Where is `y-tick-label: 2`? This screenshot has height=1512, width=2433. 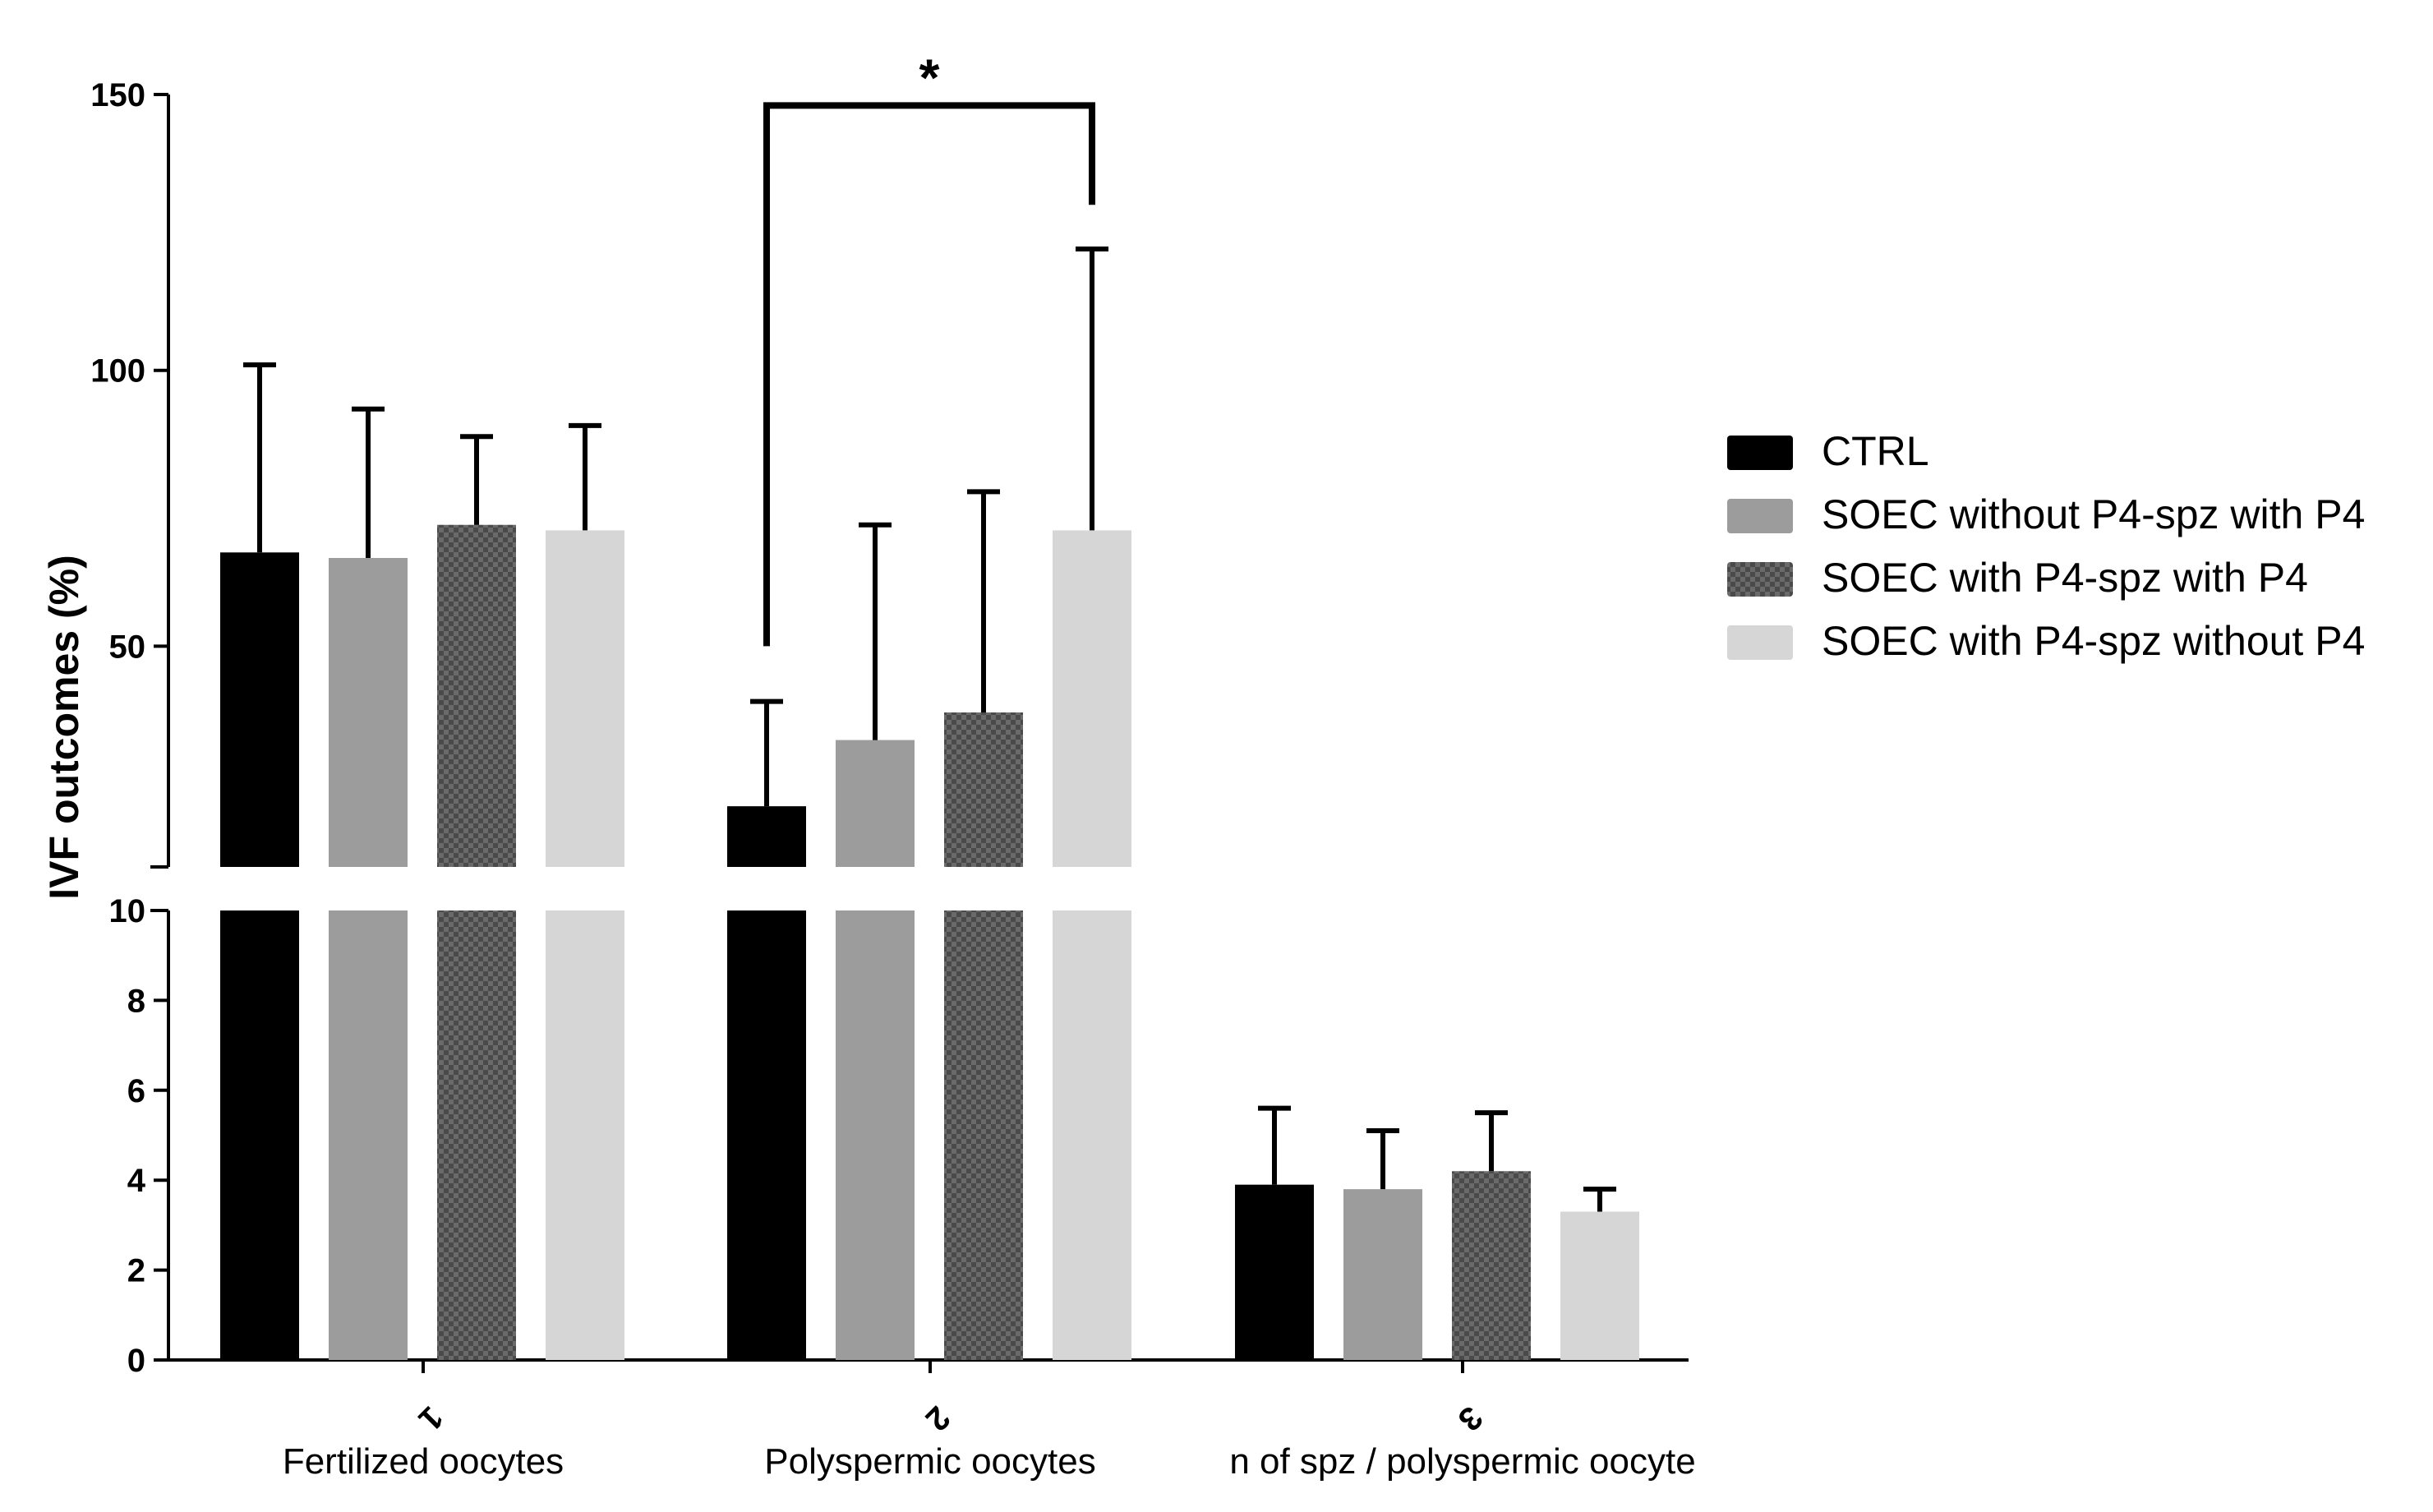 y-tick-label: 2 is located at coordinates (136, 1271).